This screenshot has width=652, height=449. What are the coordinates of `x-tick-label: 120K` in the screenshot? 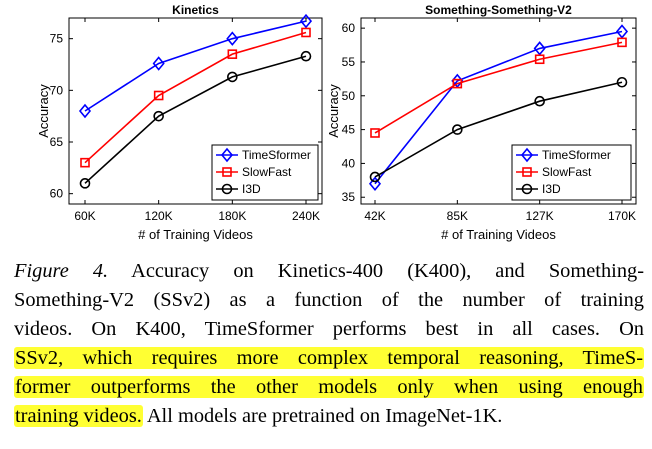 It's located at (159, 216).